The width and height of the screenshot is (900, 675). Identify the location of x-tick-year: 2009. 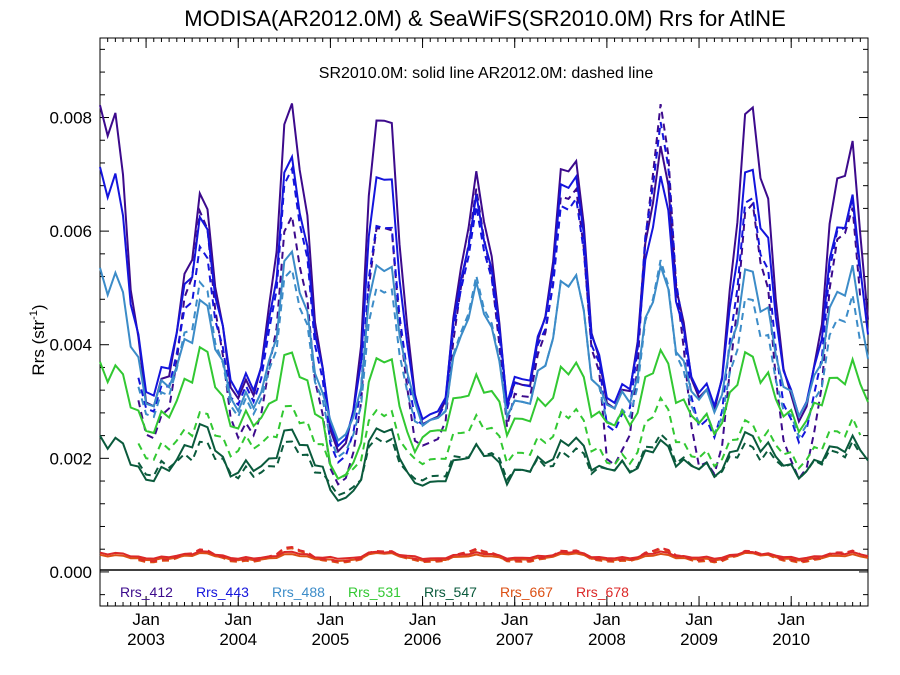
(699, 639).